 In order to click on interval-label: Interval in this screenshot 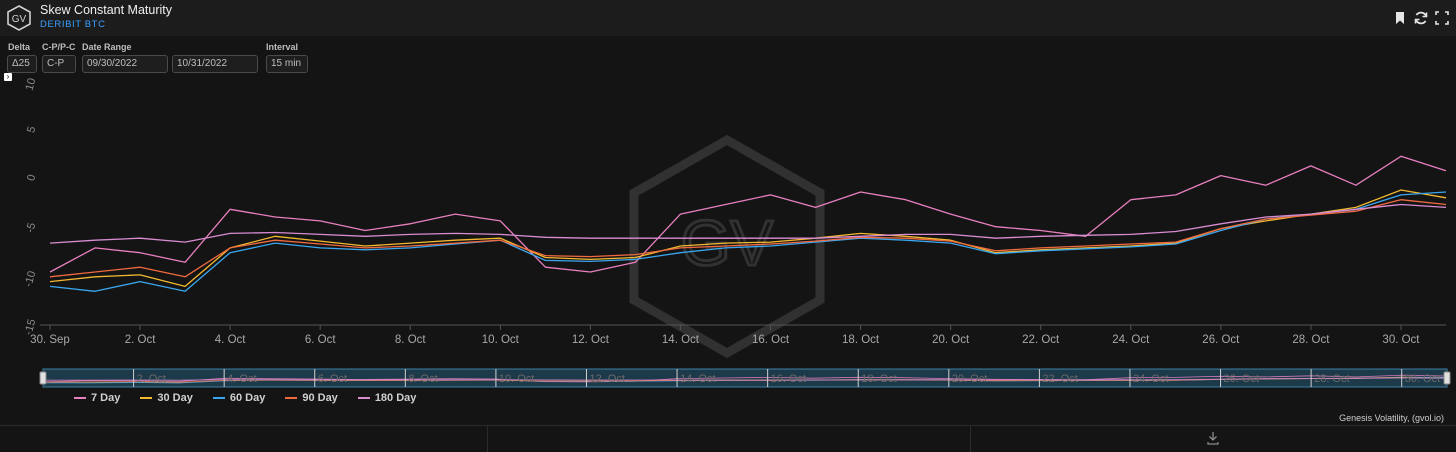, I will do `click(282, 47)`.